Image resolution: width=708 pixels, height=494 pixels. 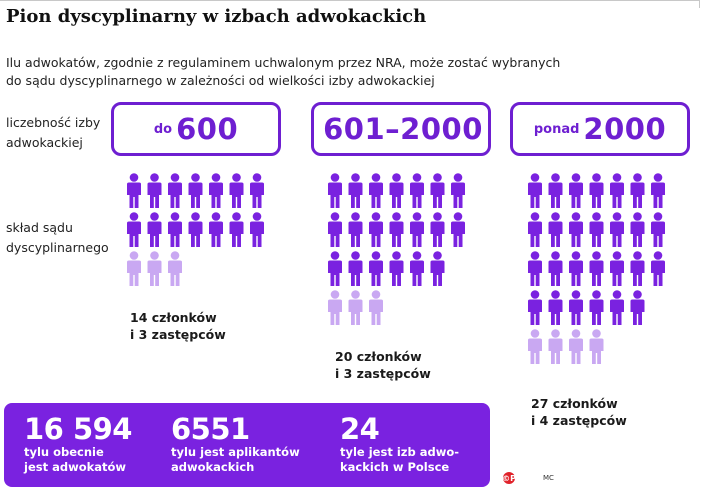 I want to click on pap-logo: ©P, so click(x=509, y=478).